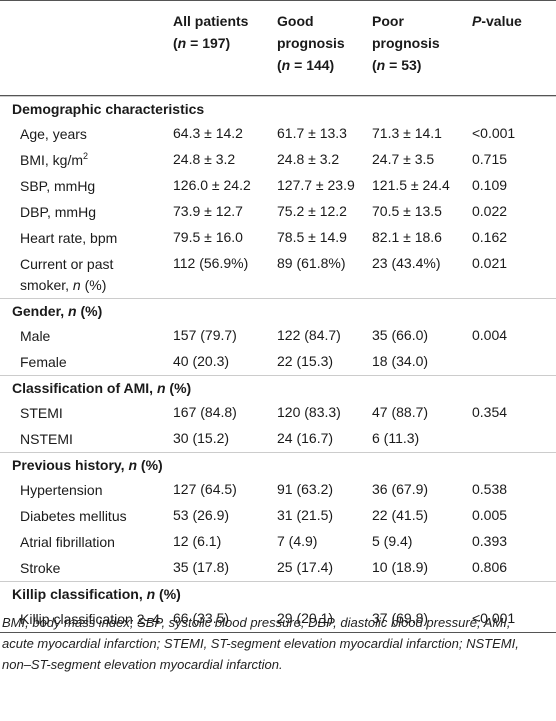 Image resolution: width=556 pixels, height=721 pixels. Describe the element at coordinates (82, 439) in the screenshot. I see `row-label: NSTEMI` at that location.